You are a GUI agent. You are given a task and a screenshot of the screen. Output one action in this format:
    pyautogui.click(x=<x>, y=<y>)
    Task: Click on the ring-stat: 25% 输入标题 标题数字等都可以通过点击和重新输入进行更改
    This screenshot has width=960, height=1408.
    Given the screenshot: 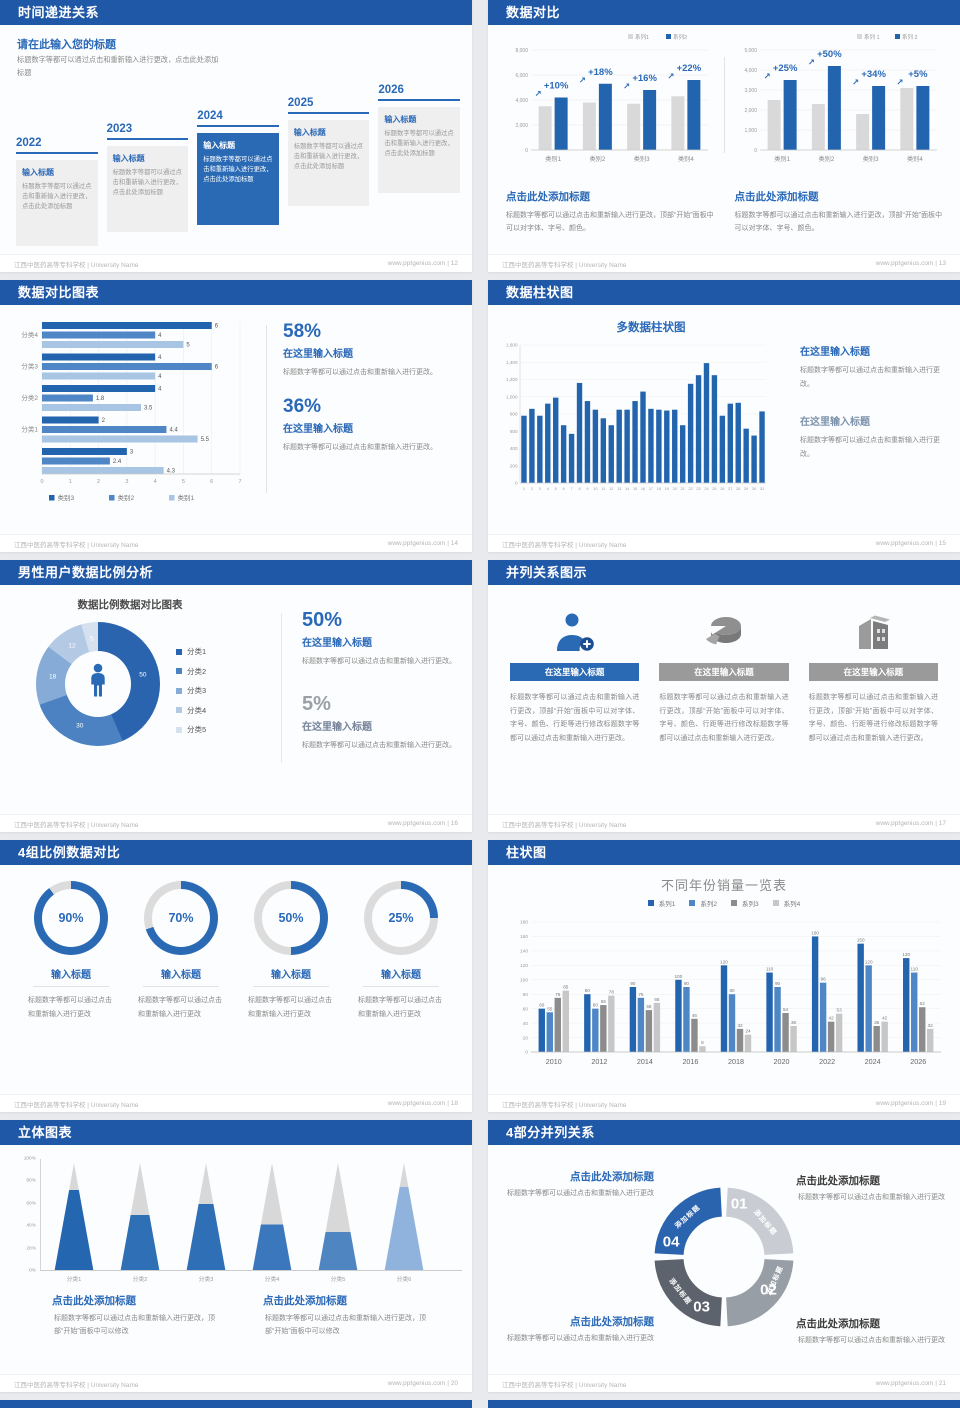 What is the action you would take?
    pyautogui.click(x=401, y=987)
    